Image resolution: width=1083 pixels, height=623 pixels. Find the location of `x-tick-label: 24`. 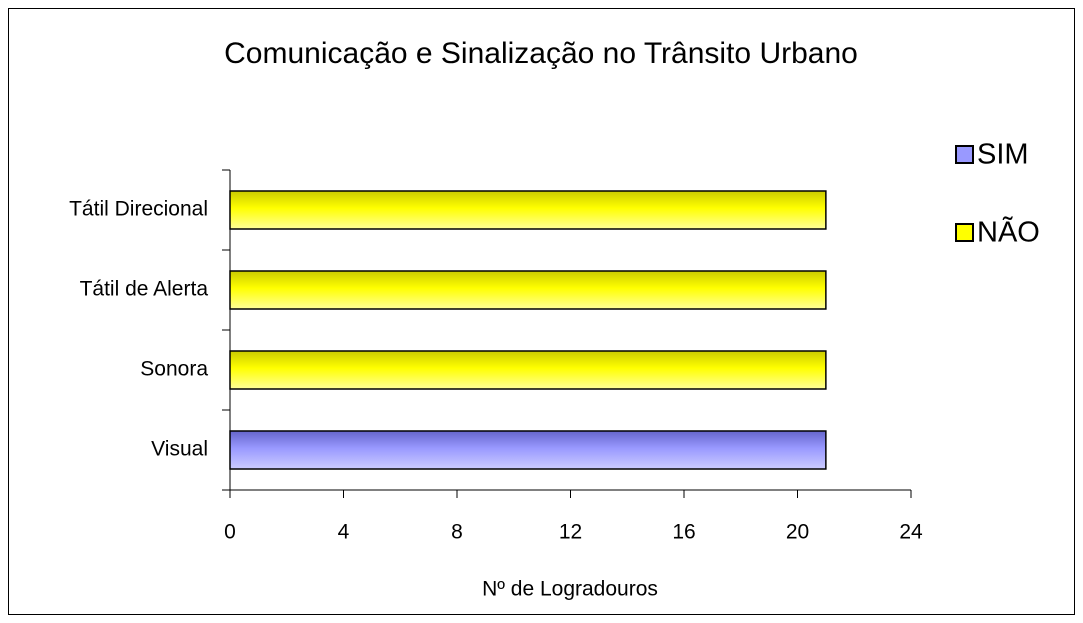

x-tick-label: 24 is located at coordinates (911, 532).